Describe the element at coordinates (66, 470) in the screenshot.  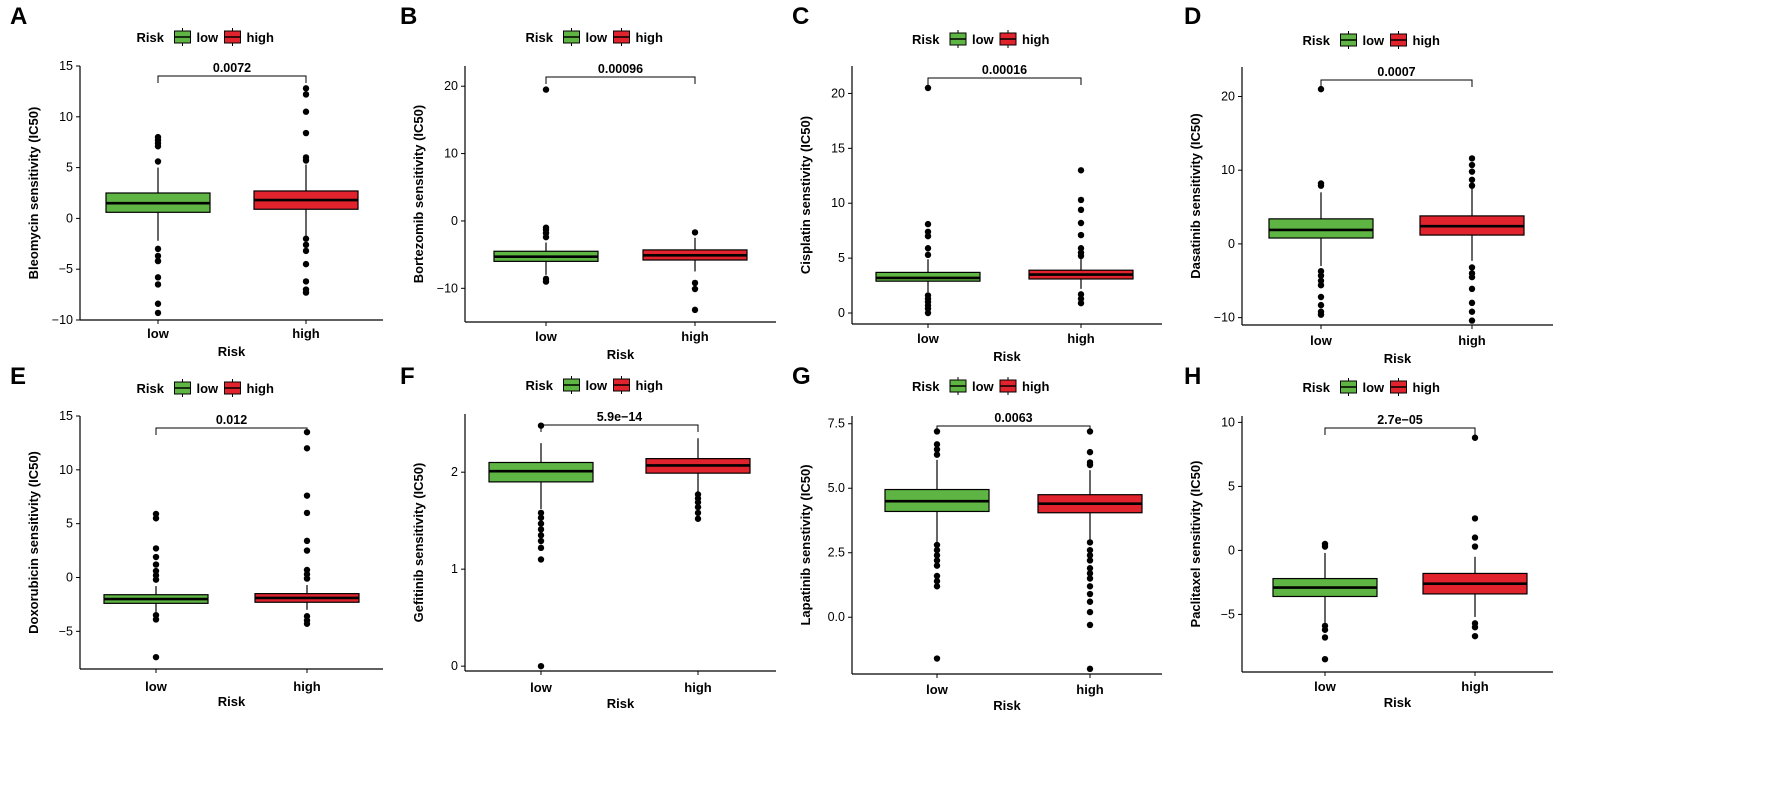
I see `y-tick-label: 10` at that location.